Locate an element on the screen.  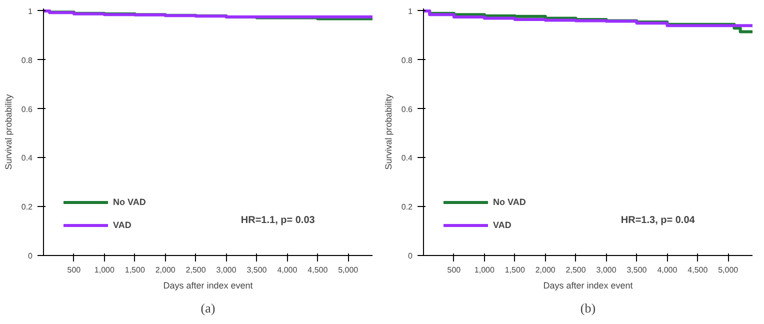
text: (b) is located at coordinates (588, 308).